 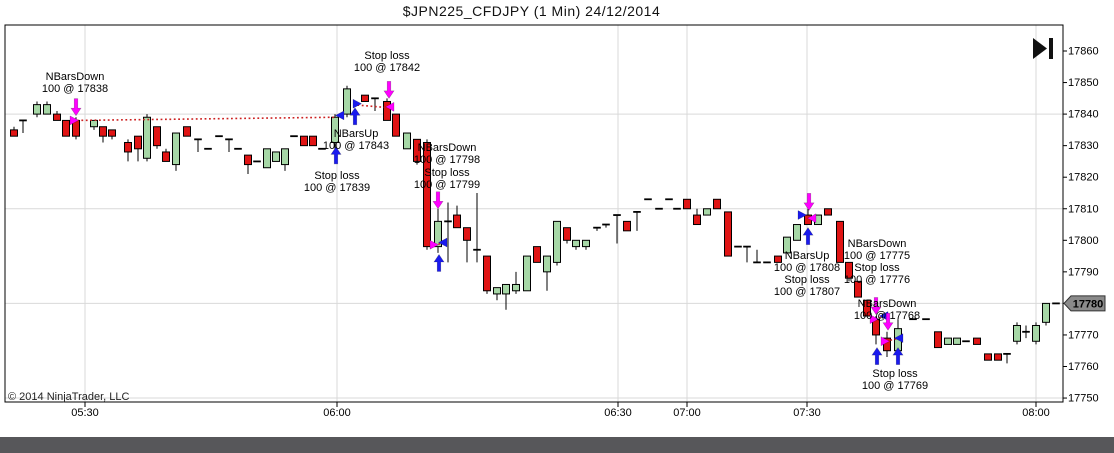 What do you see at coordinates (531, 11) in the screenshot?
I see `chart-title: $JPN225_CFDJPY (1 Min) 24/12/2014` at bounding box center [531, 11].